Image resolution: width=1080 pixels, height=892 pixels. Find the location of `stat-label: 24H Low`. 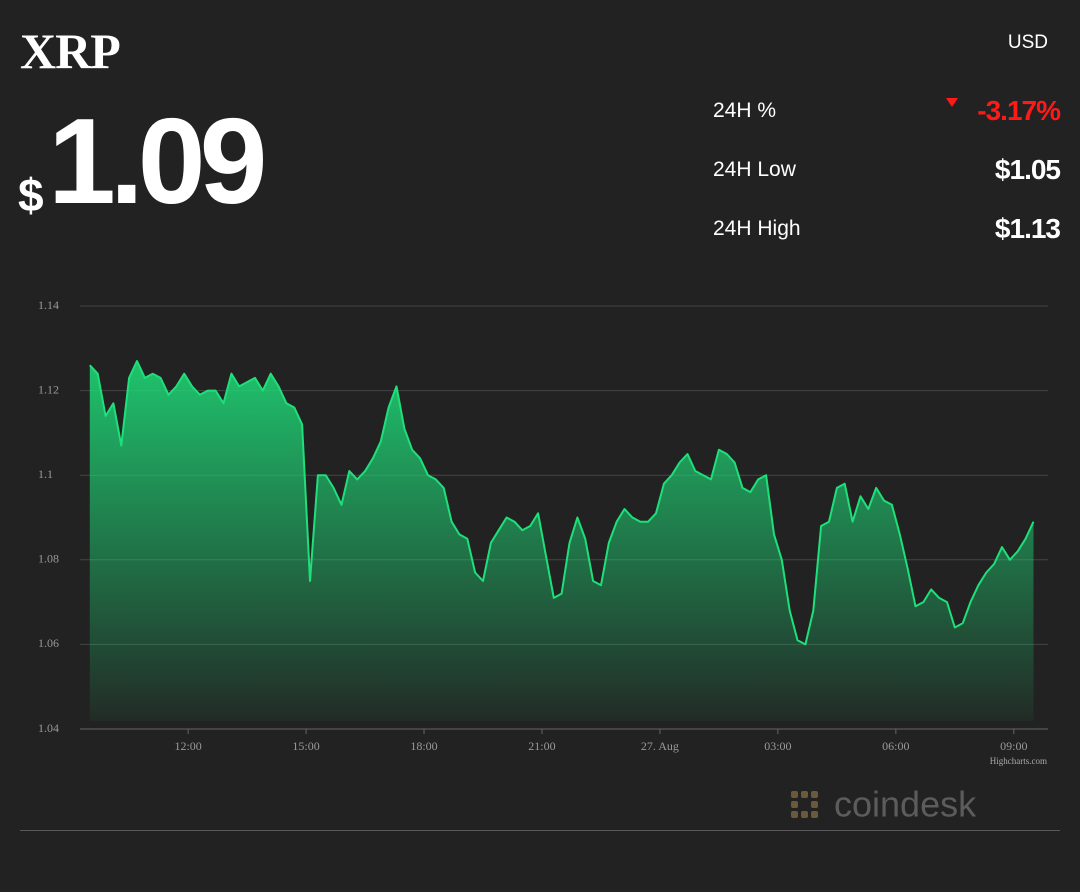

stat-label: 24H Low is located at coordinates (754, 169).